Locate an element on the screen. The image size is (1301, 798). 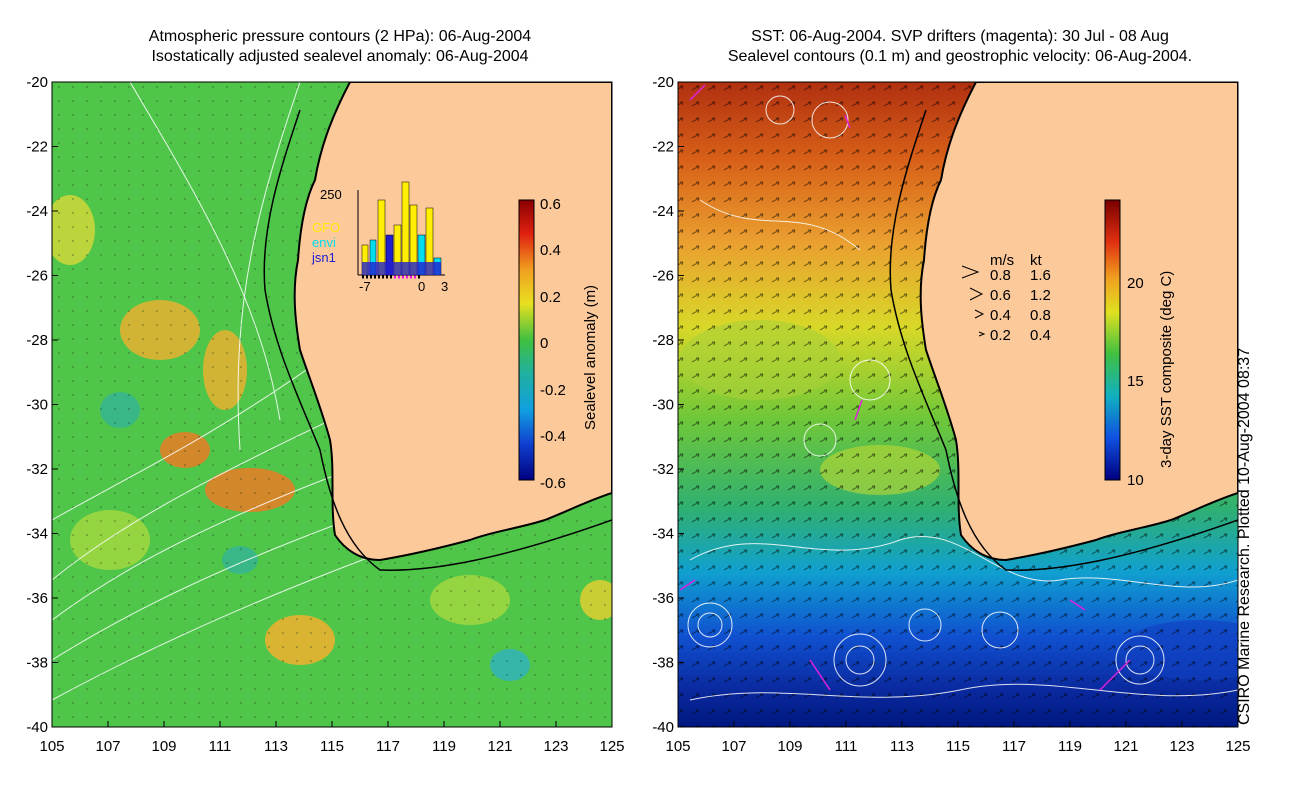
left-lon-tick-label: 119 is located at coordinates (444, 746).